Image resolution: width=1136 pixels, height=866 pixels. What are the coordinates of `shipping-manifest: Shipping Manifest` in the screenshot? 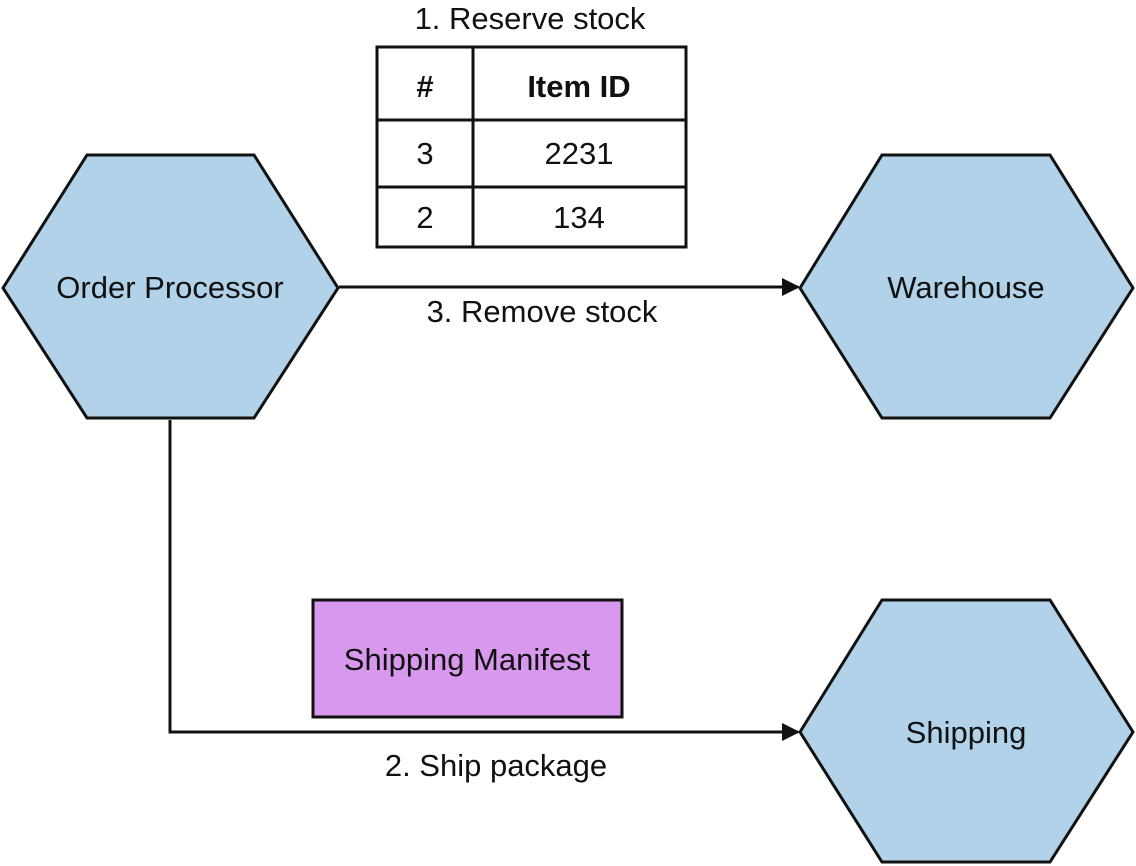 It's located at (467, 658).